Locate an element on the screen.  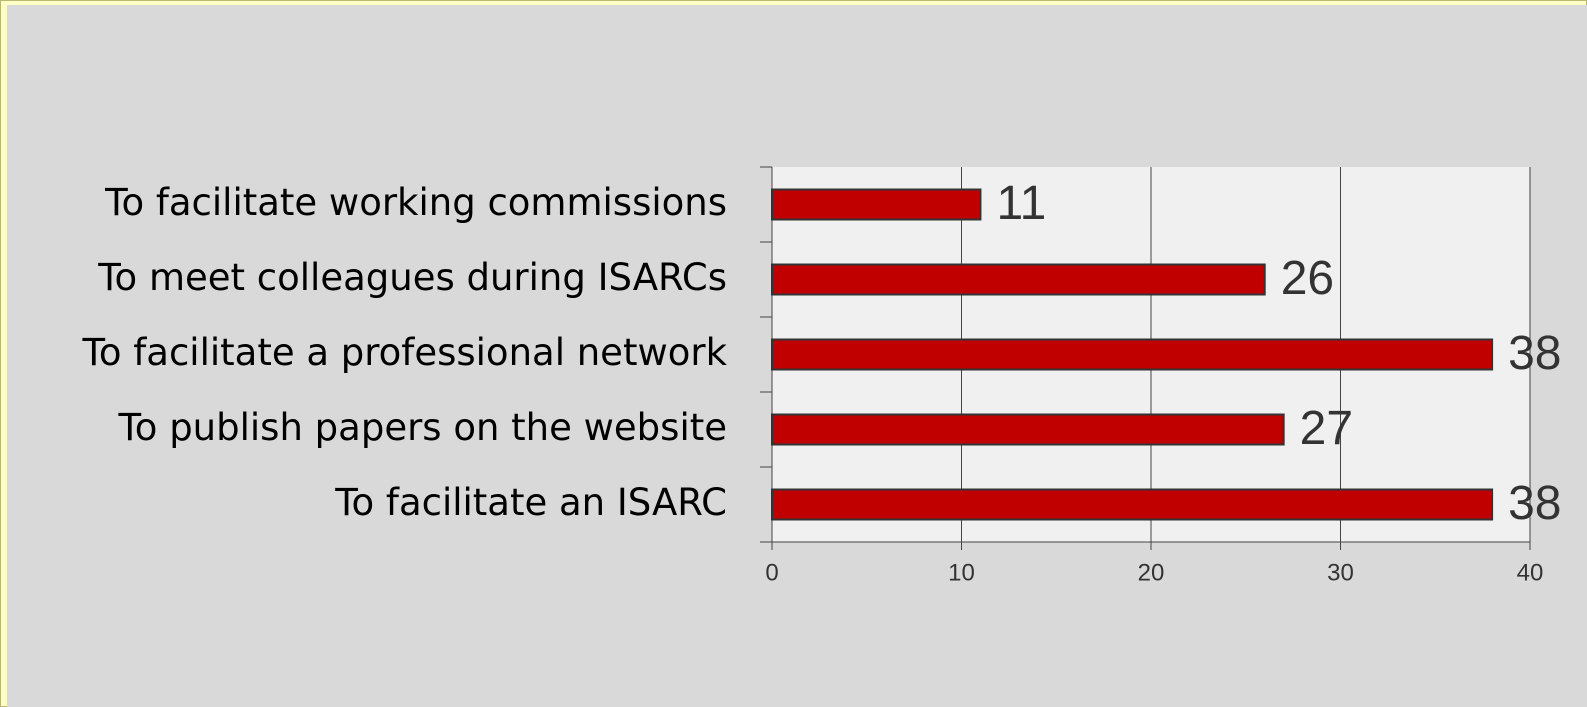
x-tick-label: 0 is located at coordinates (771, 572).